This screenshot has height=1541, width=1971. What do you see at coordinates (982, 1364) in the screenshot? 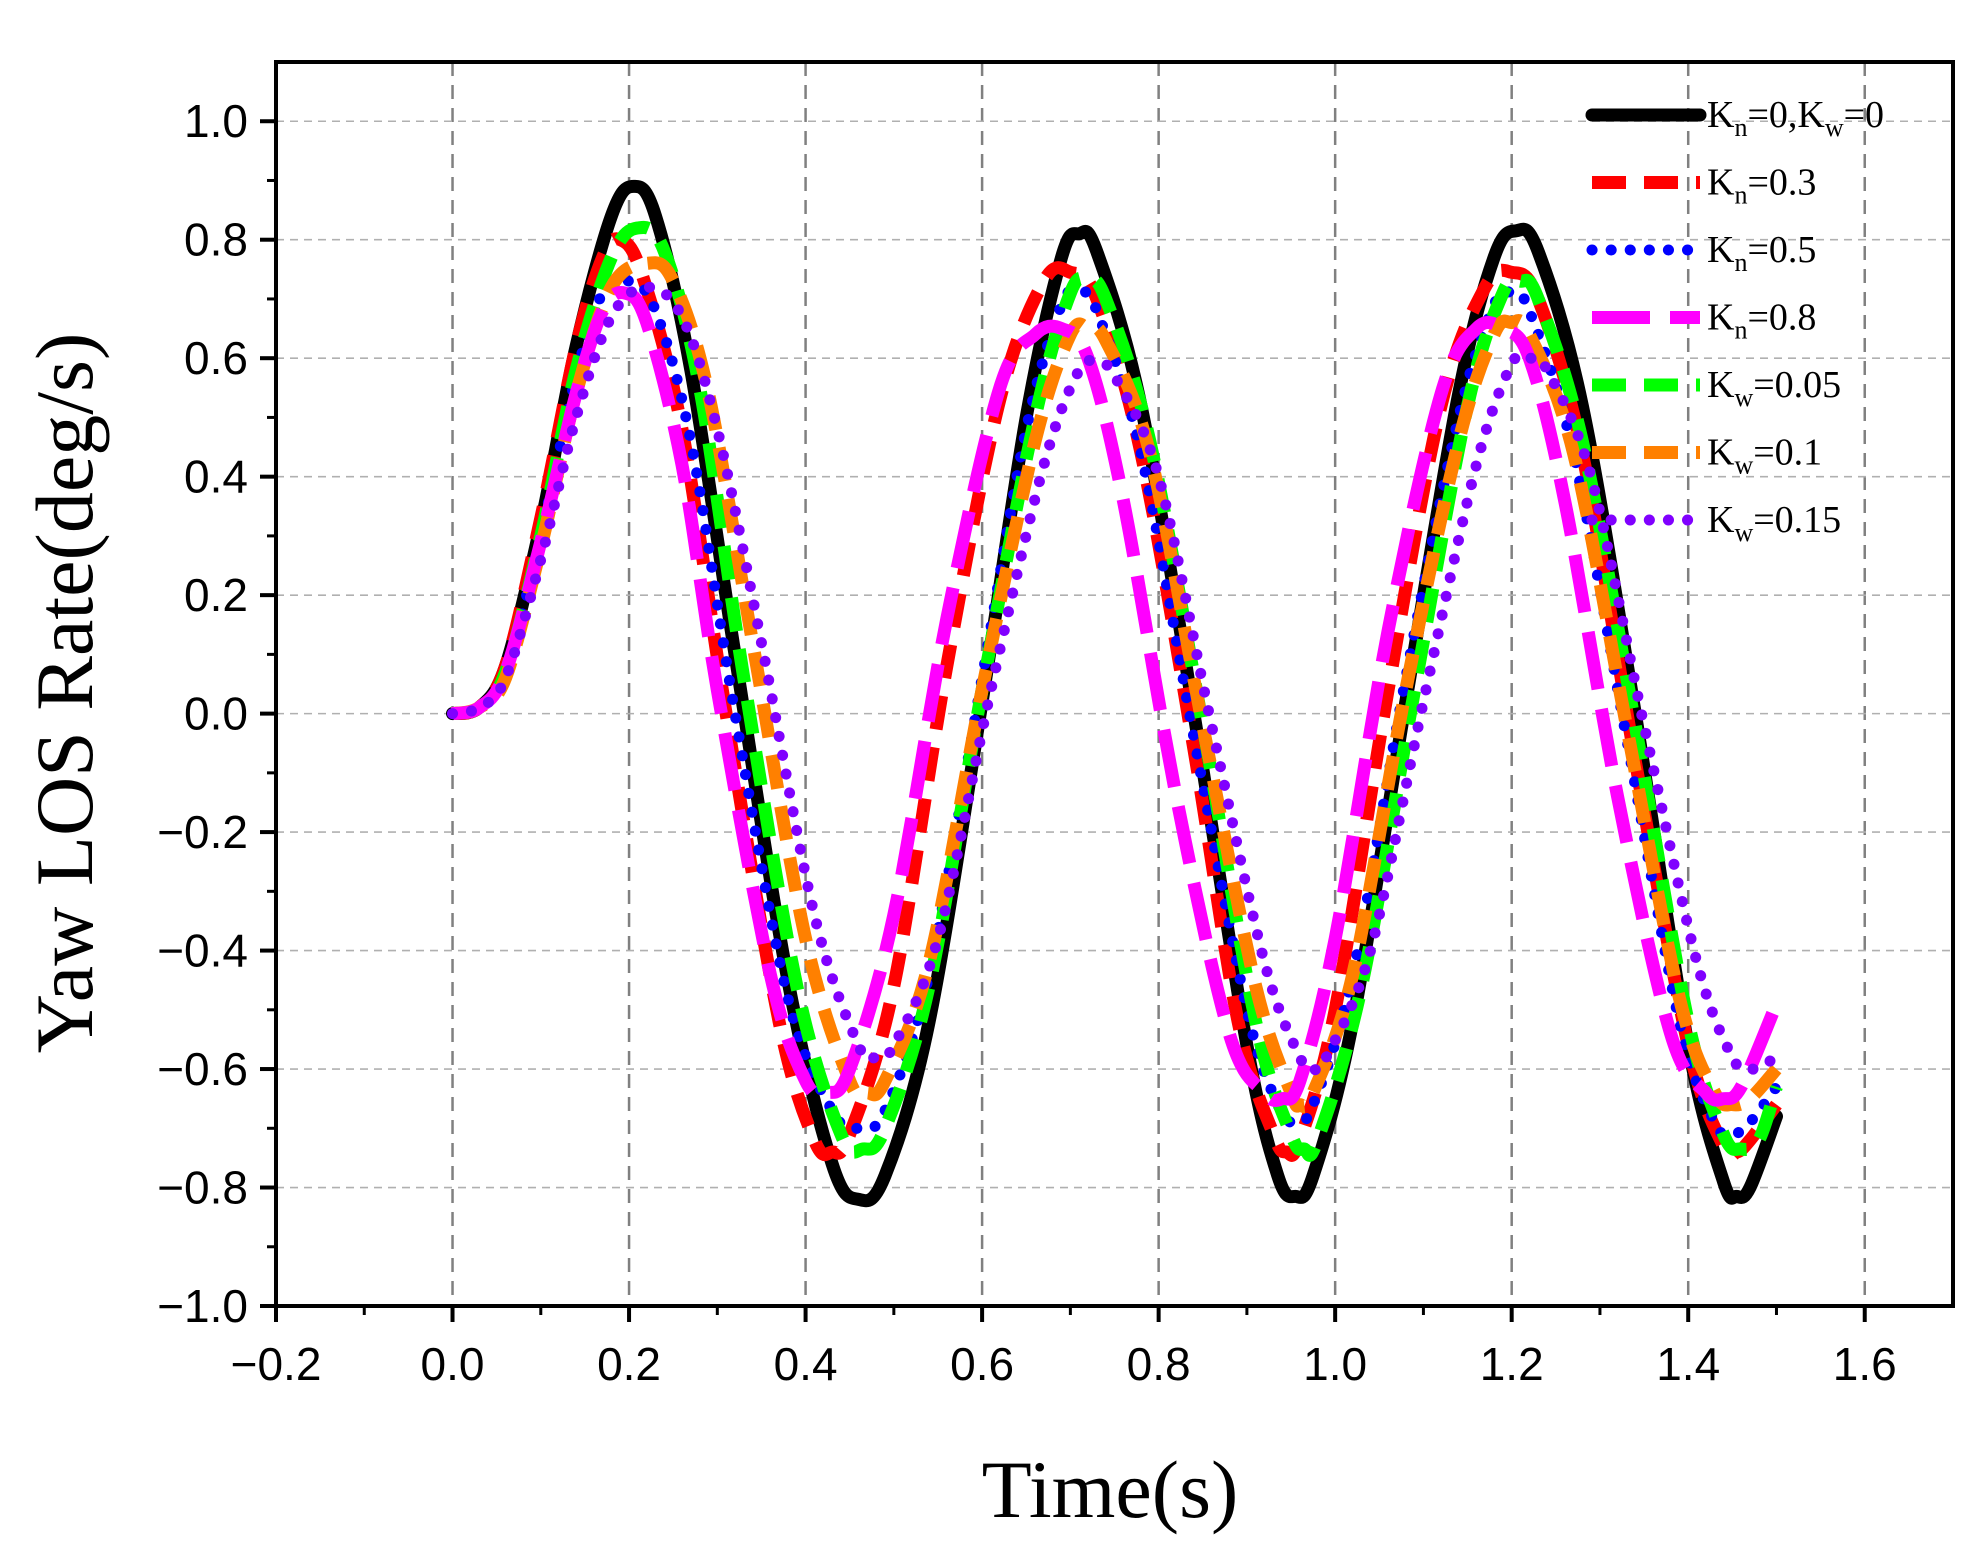
I see `x-tick-label: 0.6` at bounding box center [982, 1364].